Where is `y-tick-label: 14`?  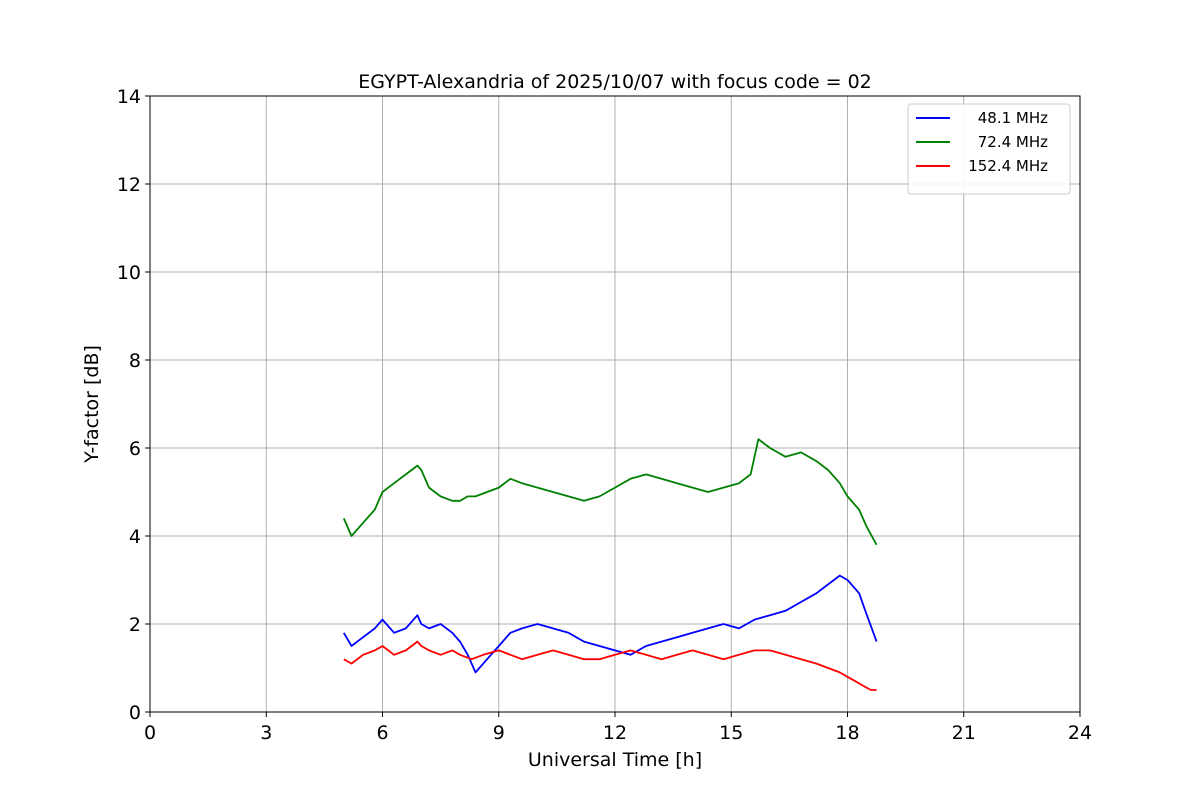 y-tick-label: 14 is located at coordinates (129, 97).